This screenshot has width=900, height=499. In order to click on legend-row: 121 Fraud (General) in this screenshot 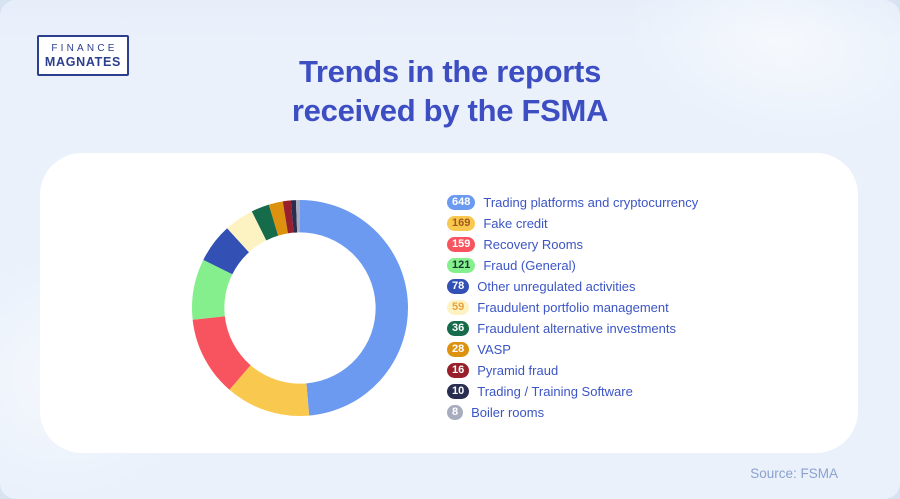, I will do `click(572, 265)`.